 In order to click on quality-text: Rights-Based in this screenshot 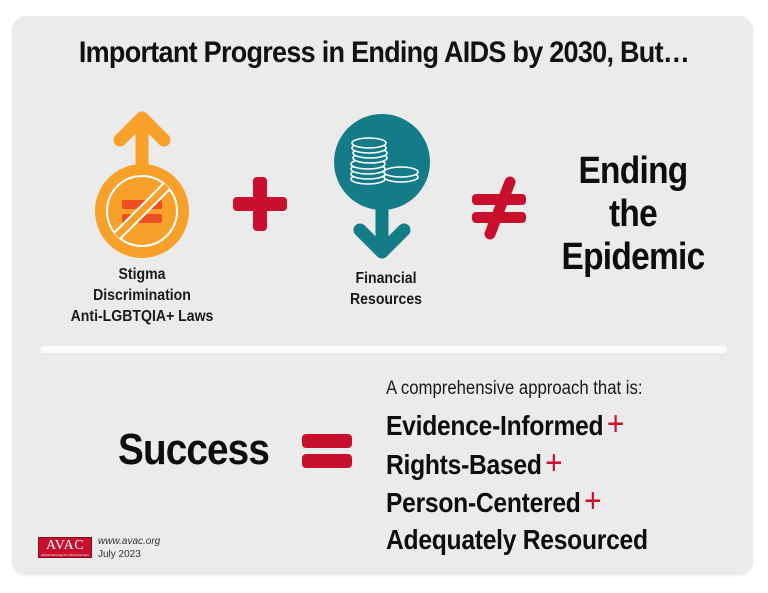, I will do `click(464, 464)`.